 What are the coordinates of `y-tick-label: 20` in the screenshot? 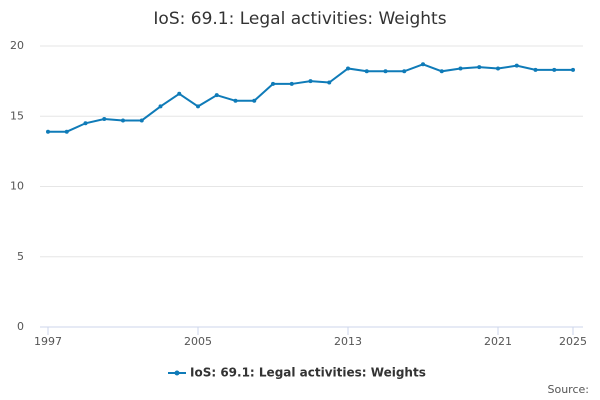 It's located at (17, 45).